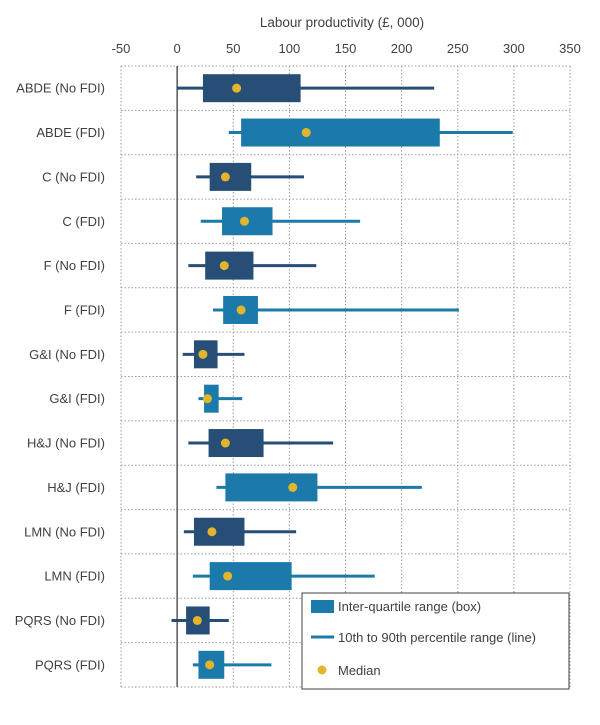 The width and height of the screenshot is (600, 725). I want to click on category-label: H&J (No FDI), so click(66, 443).